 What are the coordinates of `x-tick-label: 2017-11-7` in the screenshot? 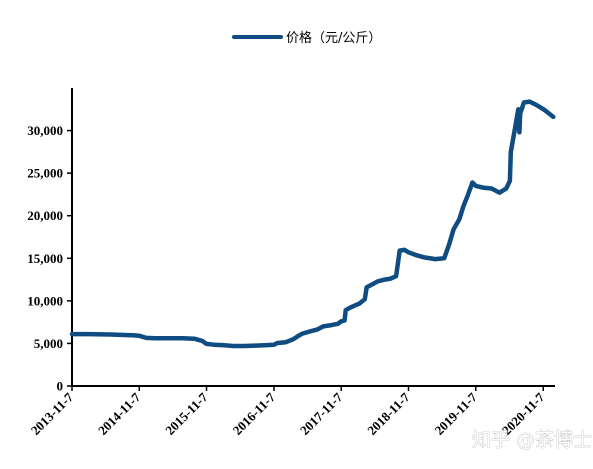 It's located at (321, 413).